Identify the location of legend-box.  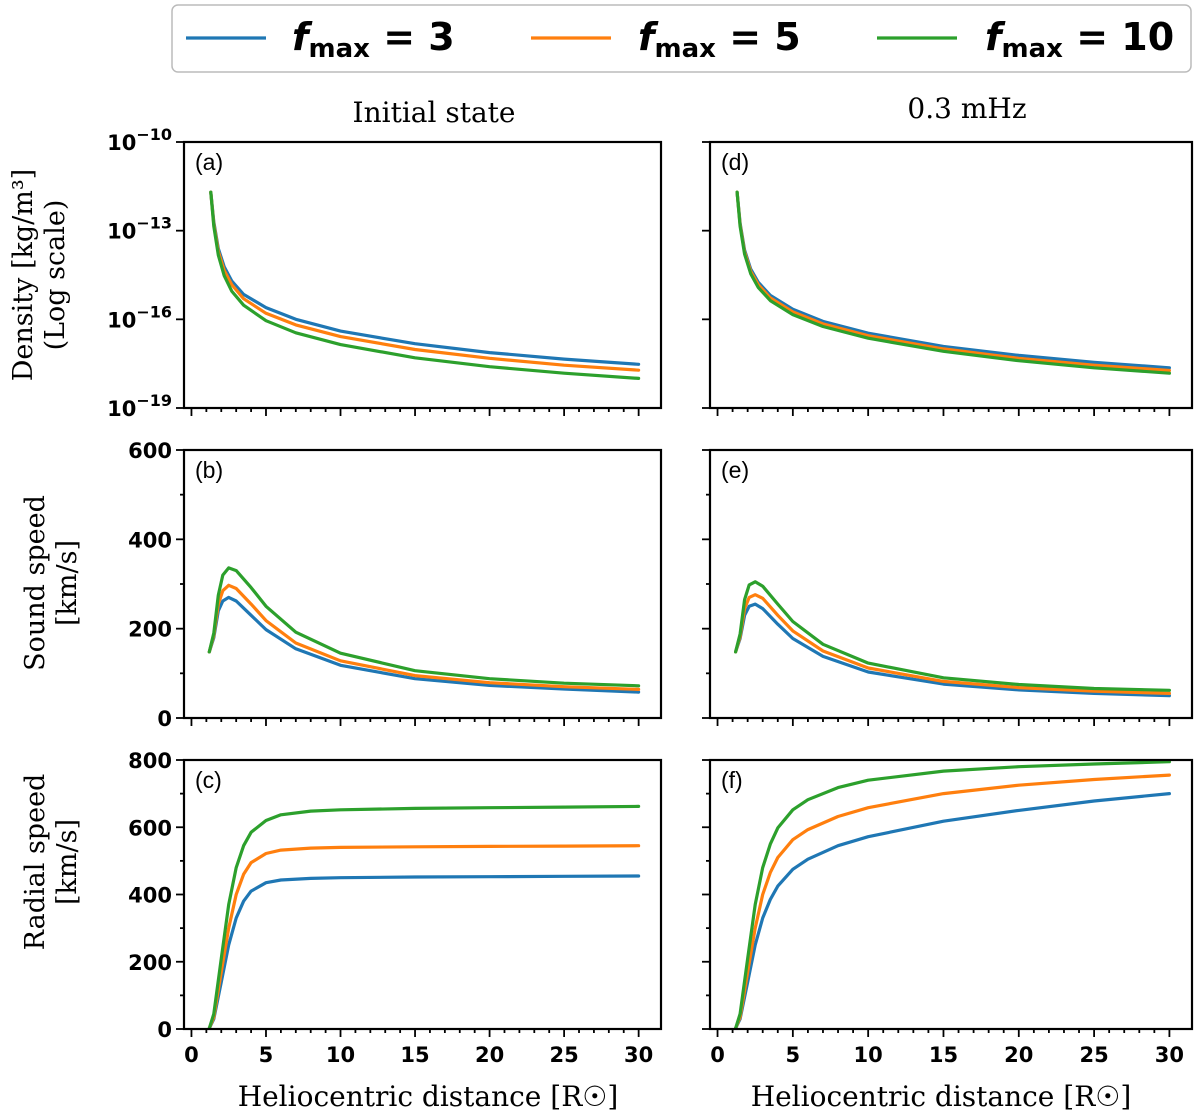
(681, 38).